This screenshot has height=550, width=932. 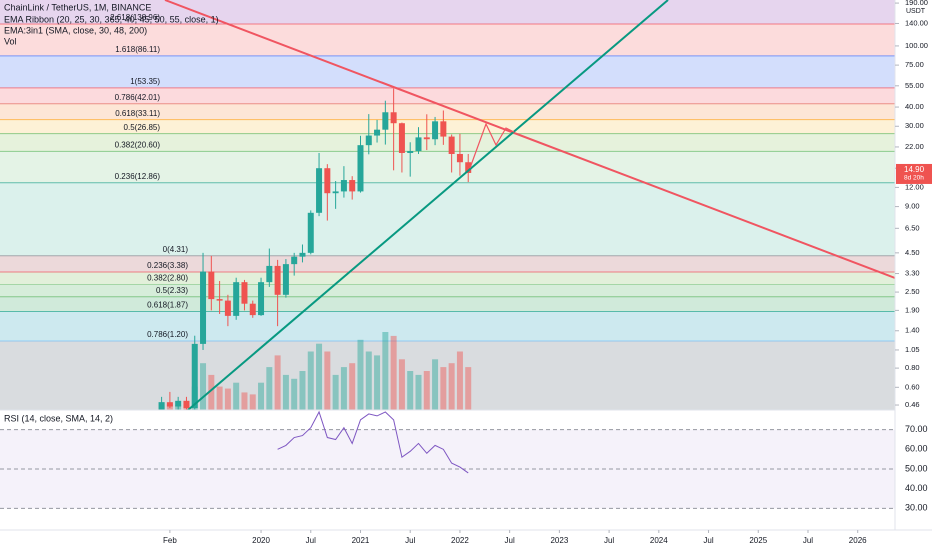 I want to click on y-tick-label: 1.05, so click(x=912, y=349).